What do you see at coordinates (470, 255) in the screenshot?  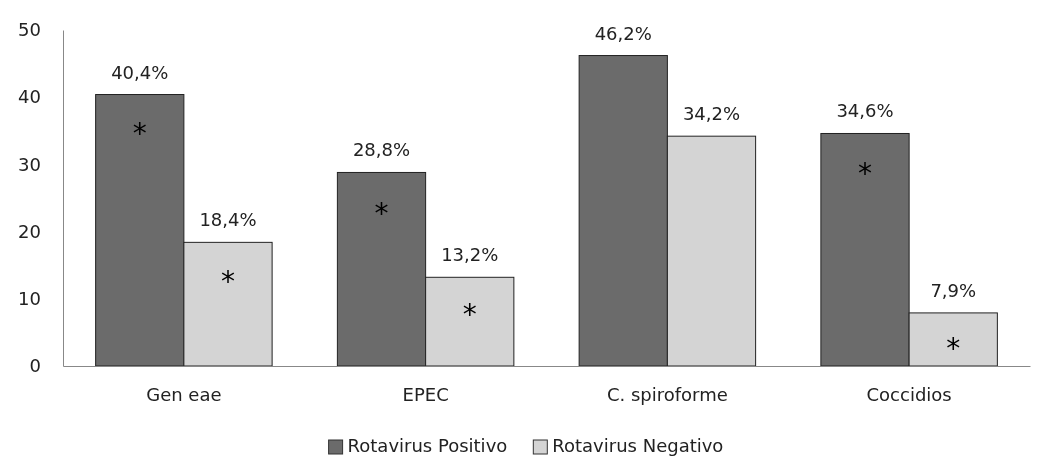 I see `data-label: 13,2%` at bounding box center [470, 255].